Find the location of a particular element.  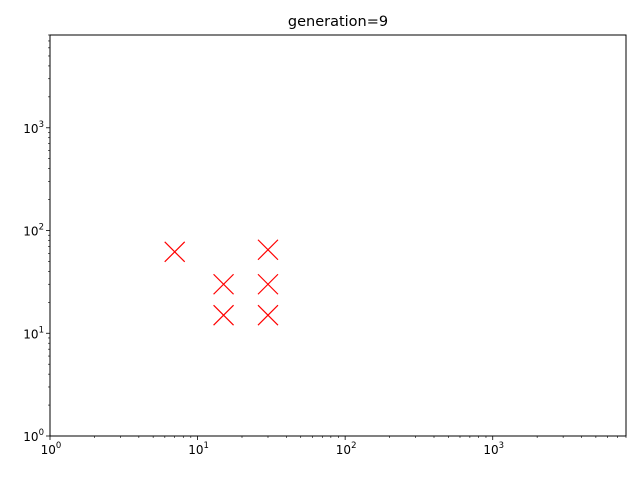

x-tick-label: 10⁰ is located at coordinates (51, 449).